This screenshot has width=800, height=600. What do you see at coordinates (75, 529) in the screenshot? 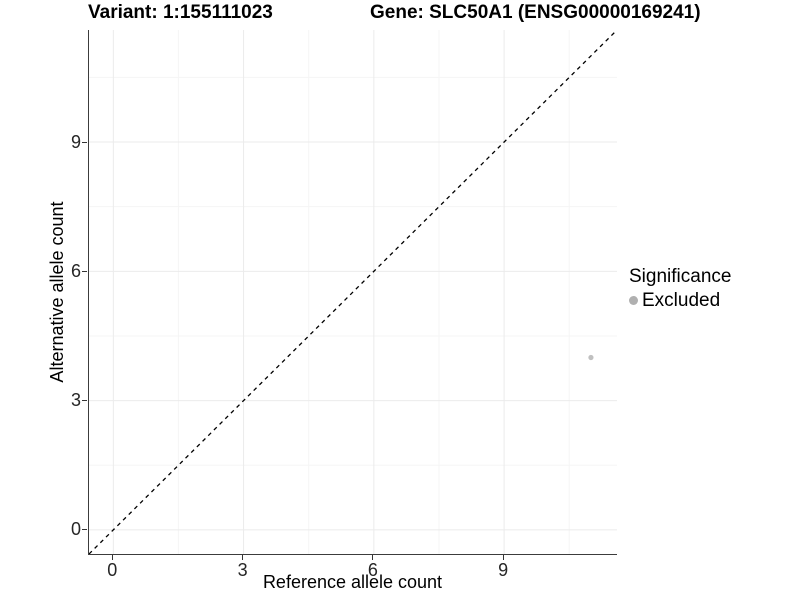
I see `y-tick-label: 0` at bounding box center [75, 529].